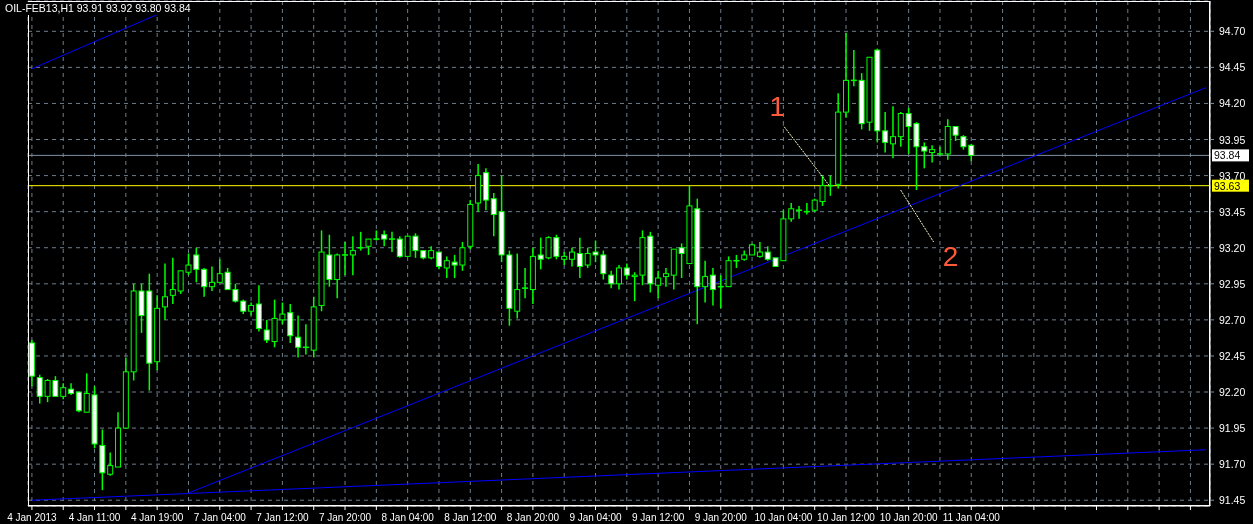  What do you see at coordinates (777, 106) in the screenshot?
I see `annotation: 1` at bounding box center [777, 106].